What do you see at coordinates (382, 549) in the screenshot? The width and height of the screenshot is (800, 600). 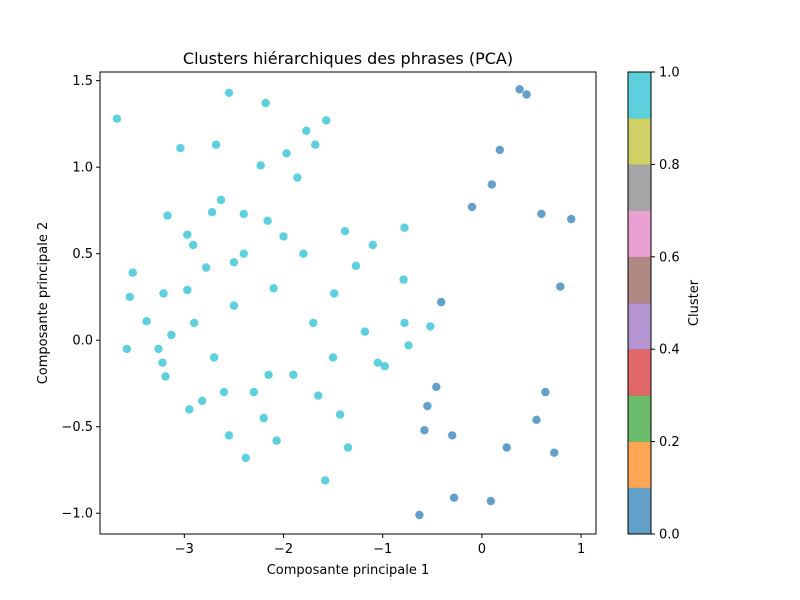 I see `x-tick-label: −1` at bounding box center [382, 549].